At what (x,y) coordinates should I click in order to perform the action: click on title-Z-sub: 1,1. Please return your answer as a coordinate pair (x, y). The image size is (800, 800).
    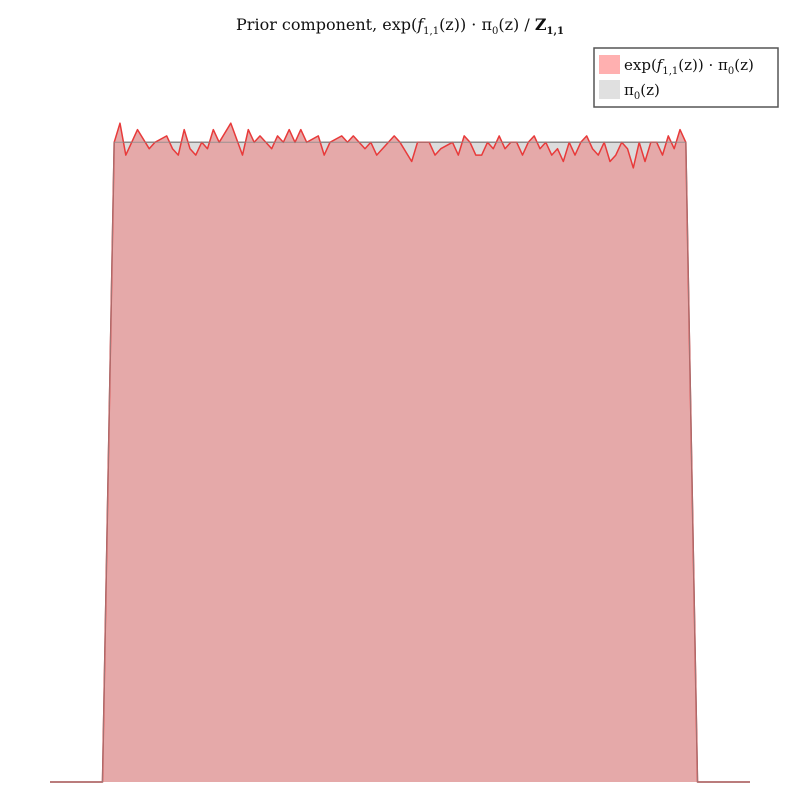
    Looking at the image, I should click on (555, 31).